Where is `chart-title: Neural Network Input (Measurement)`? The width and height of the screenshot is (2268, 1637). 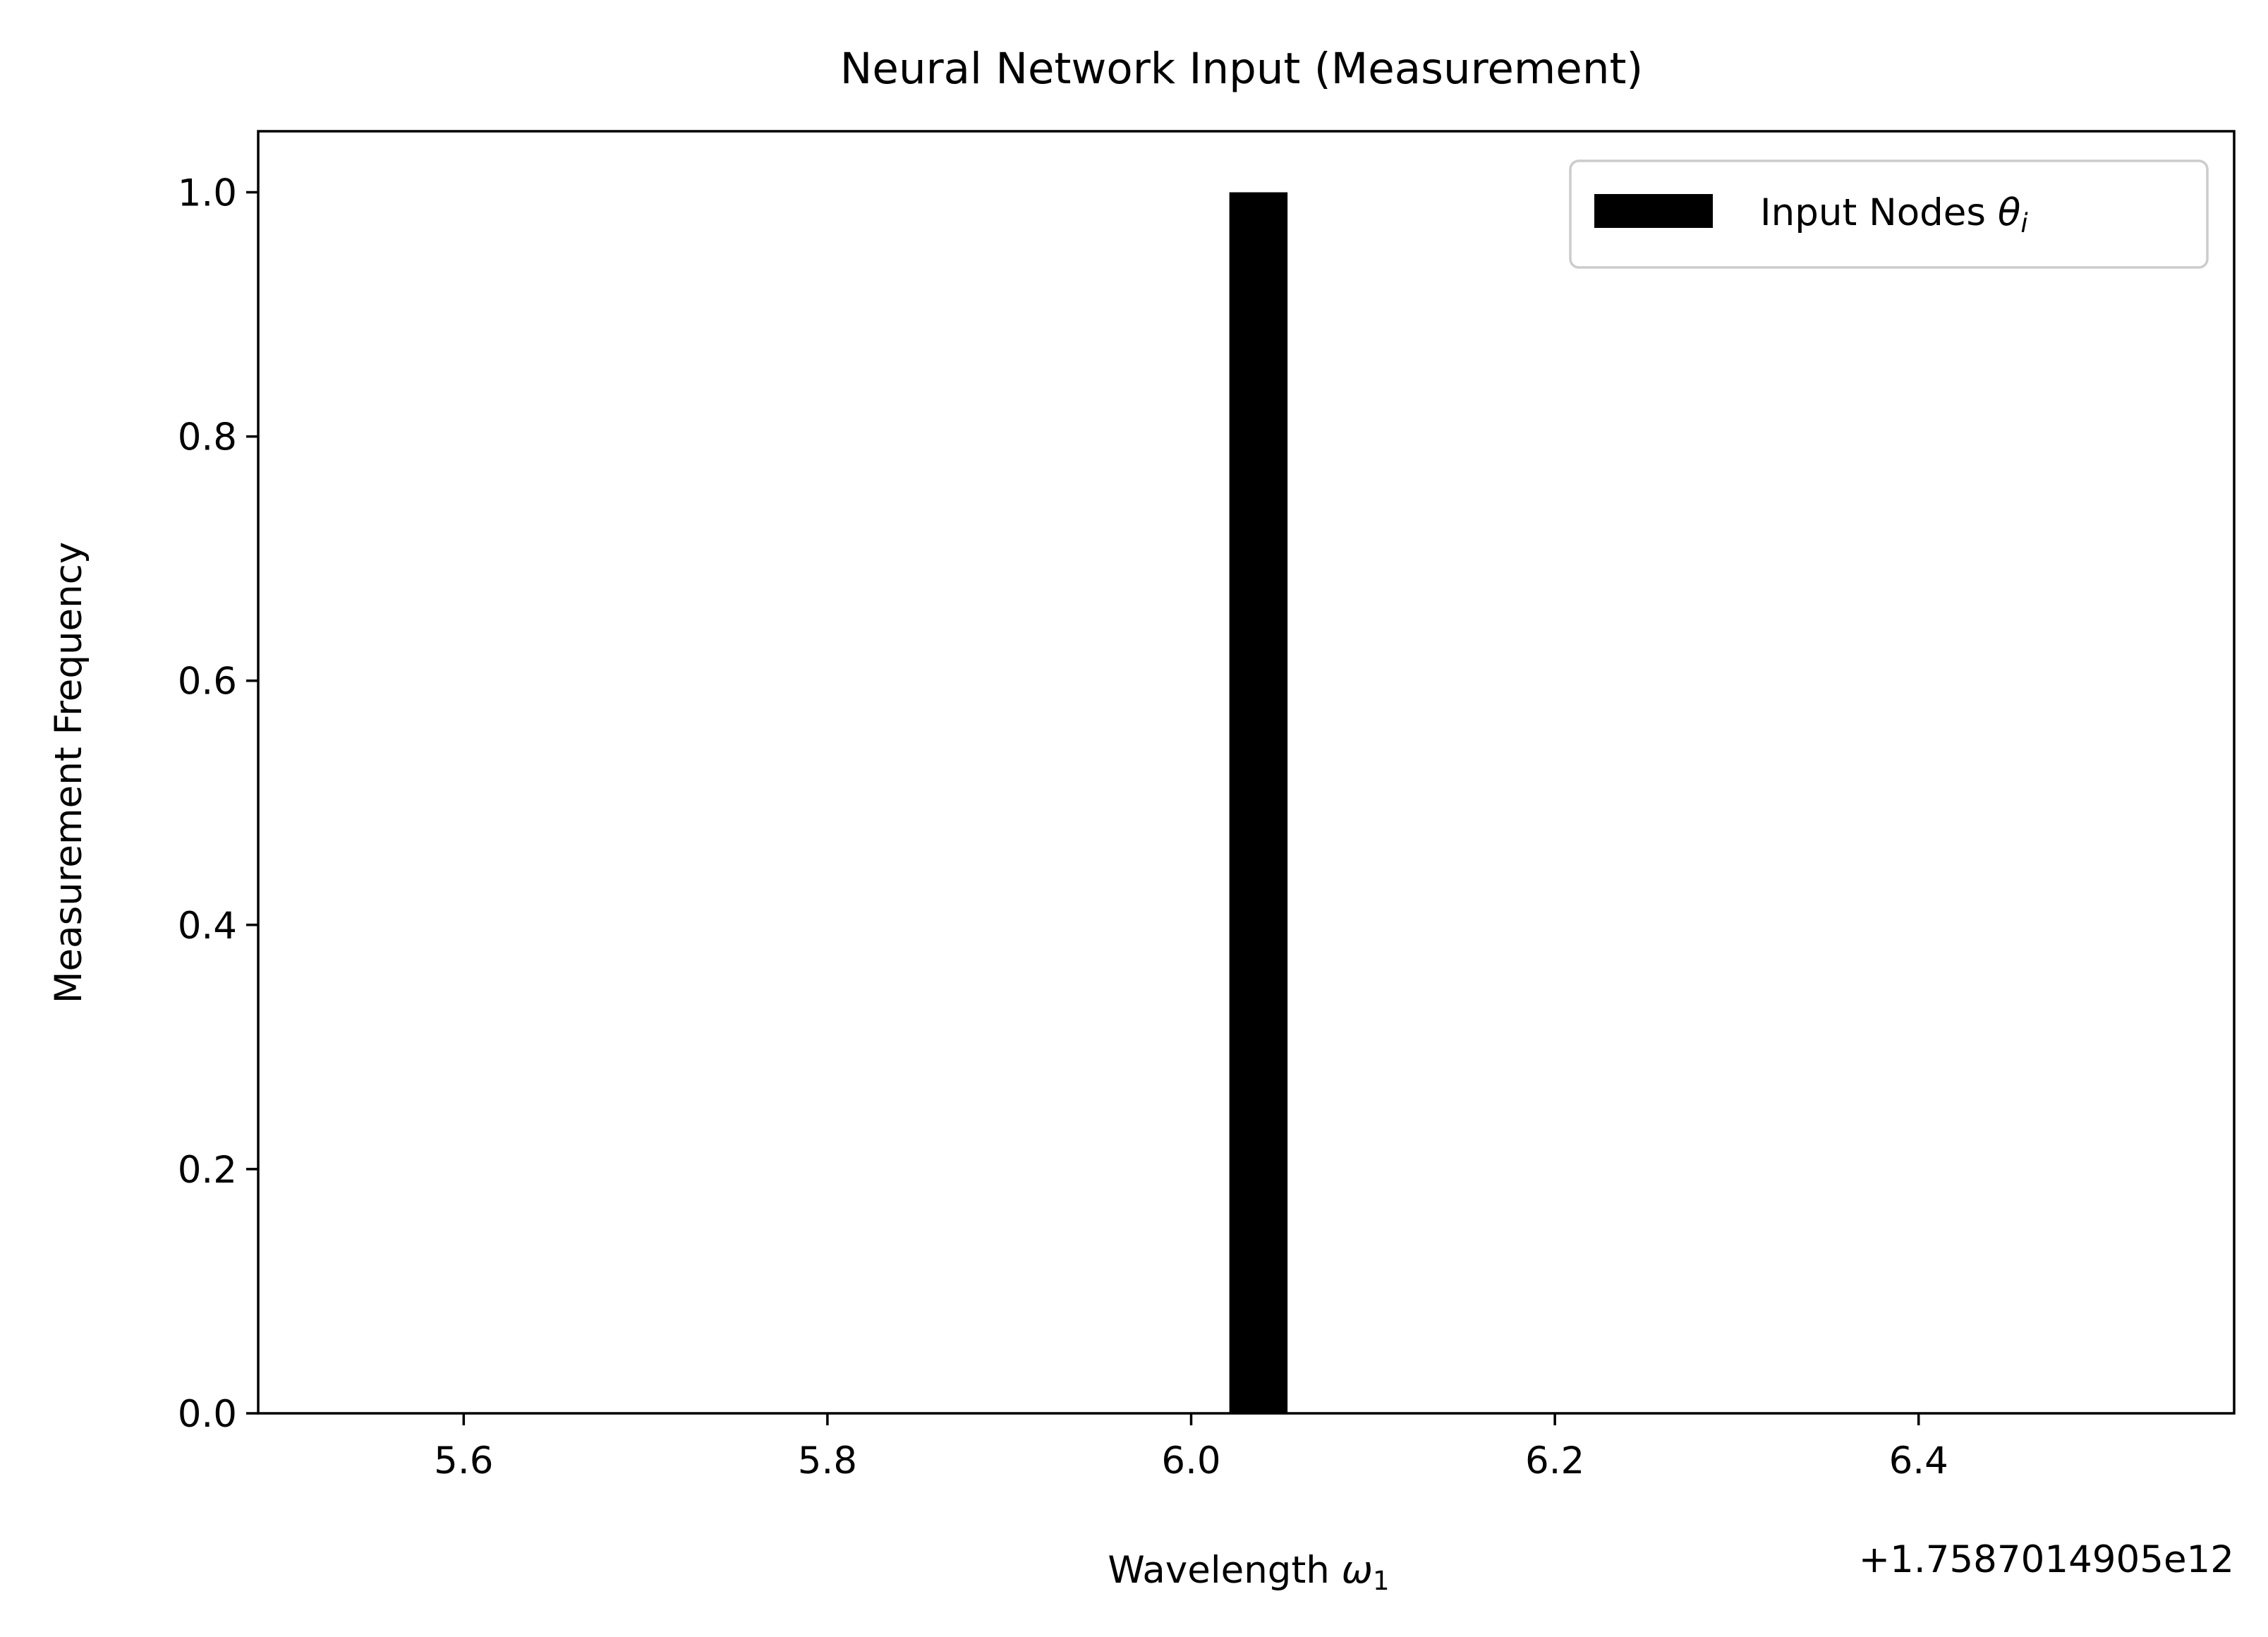 chart-title: Neural Network Input (Measurement) is located at coordinates (1241, 69).